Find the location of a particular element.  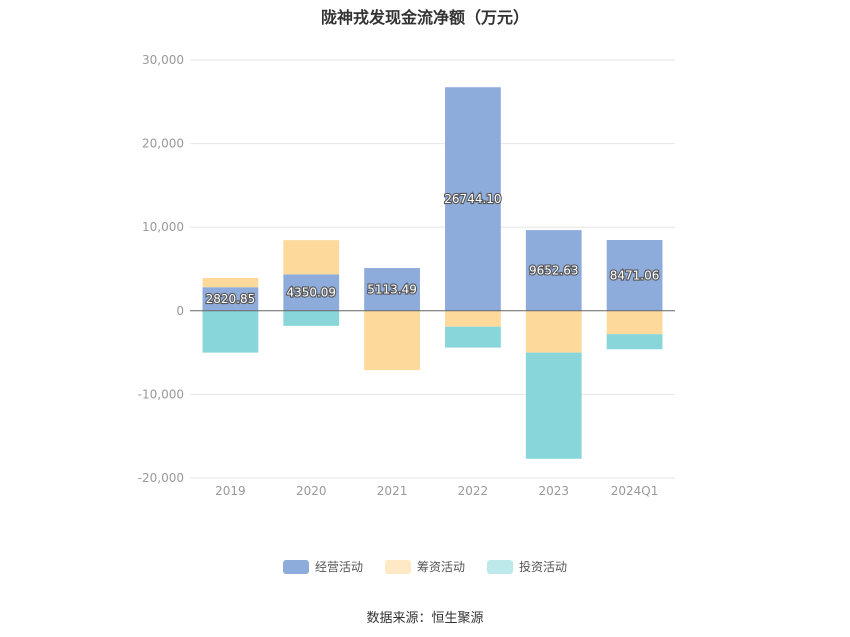

x-tick-label: 2021 is located at coordinates (392, 491).